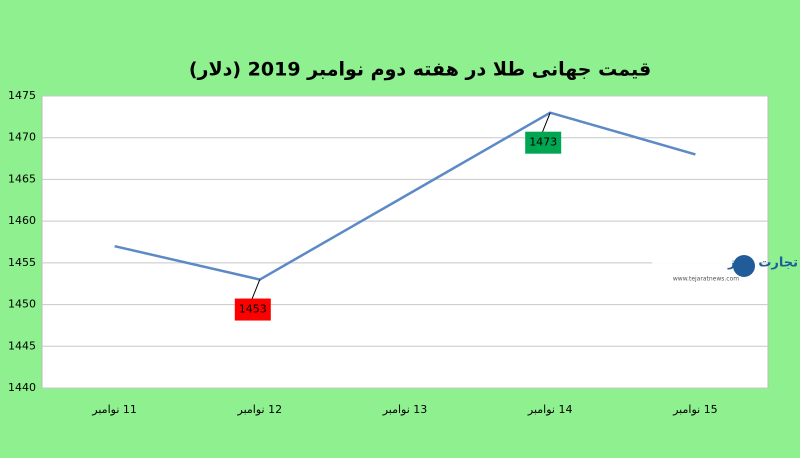 This screenshot has height=458, width=800. I want to click on y-tick-label: 1445, so click(22, 345).